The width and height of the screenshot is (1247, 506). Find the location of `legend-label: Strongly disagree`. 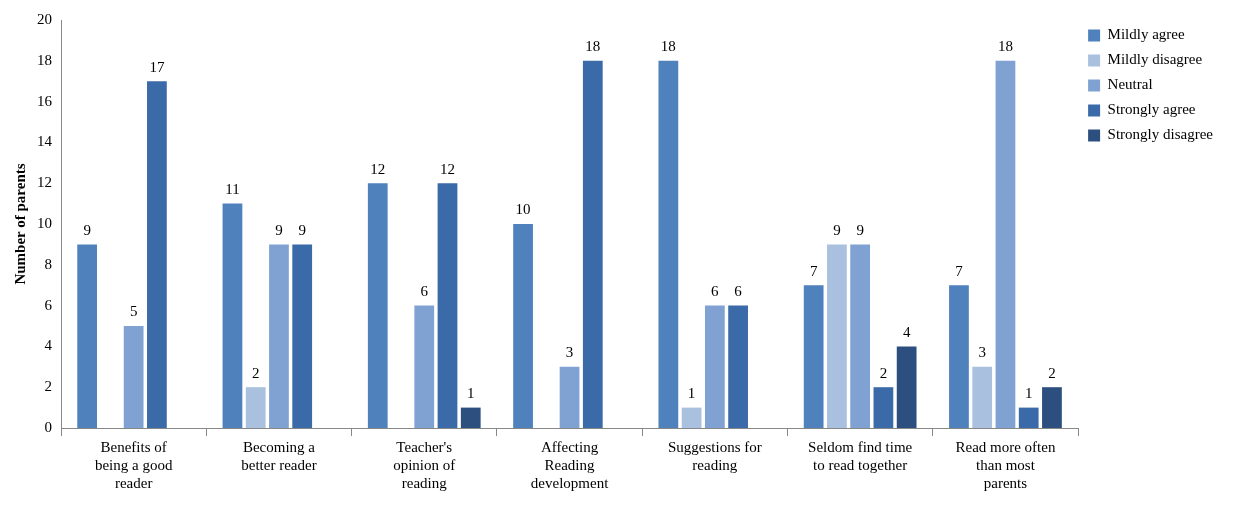

legend-label: Strongly disagree is located at coordinates (1160, 134).